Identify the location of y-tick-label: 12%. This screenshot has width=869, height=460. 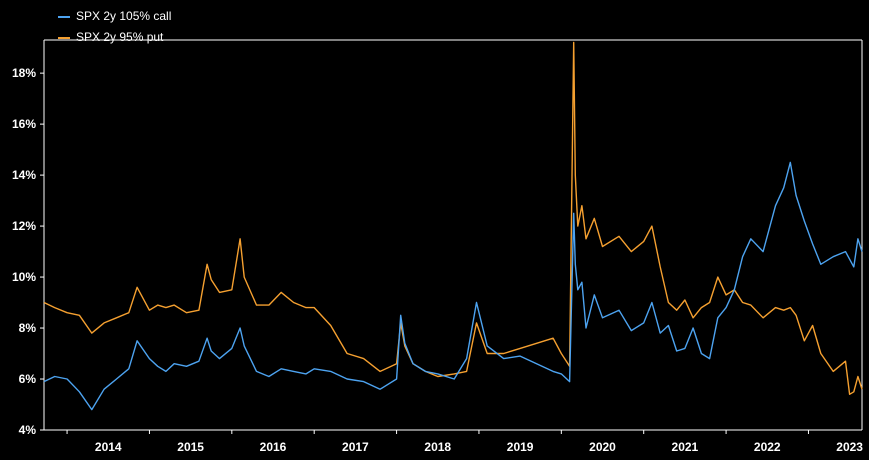
(24, 226).